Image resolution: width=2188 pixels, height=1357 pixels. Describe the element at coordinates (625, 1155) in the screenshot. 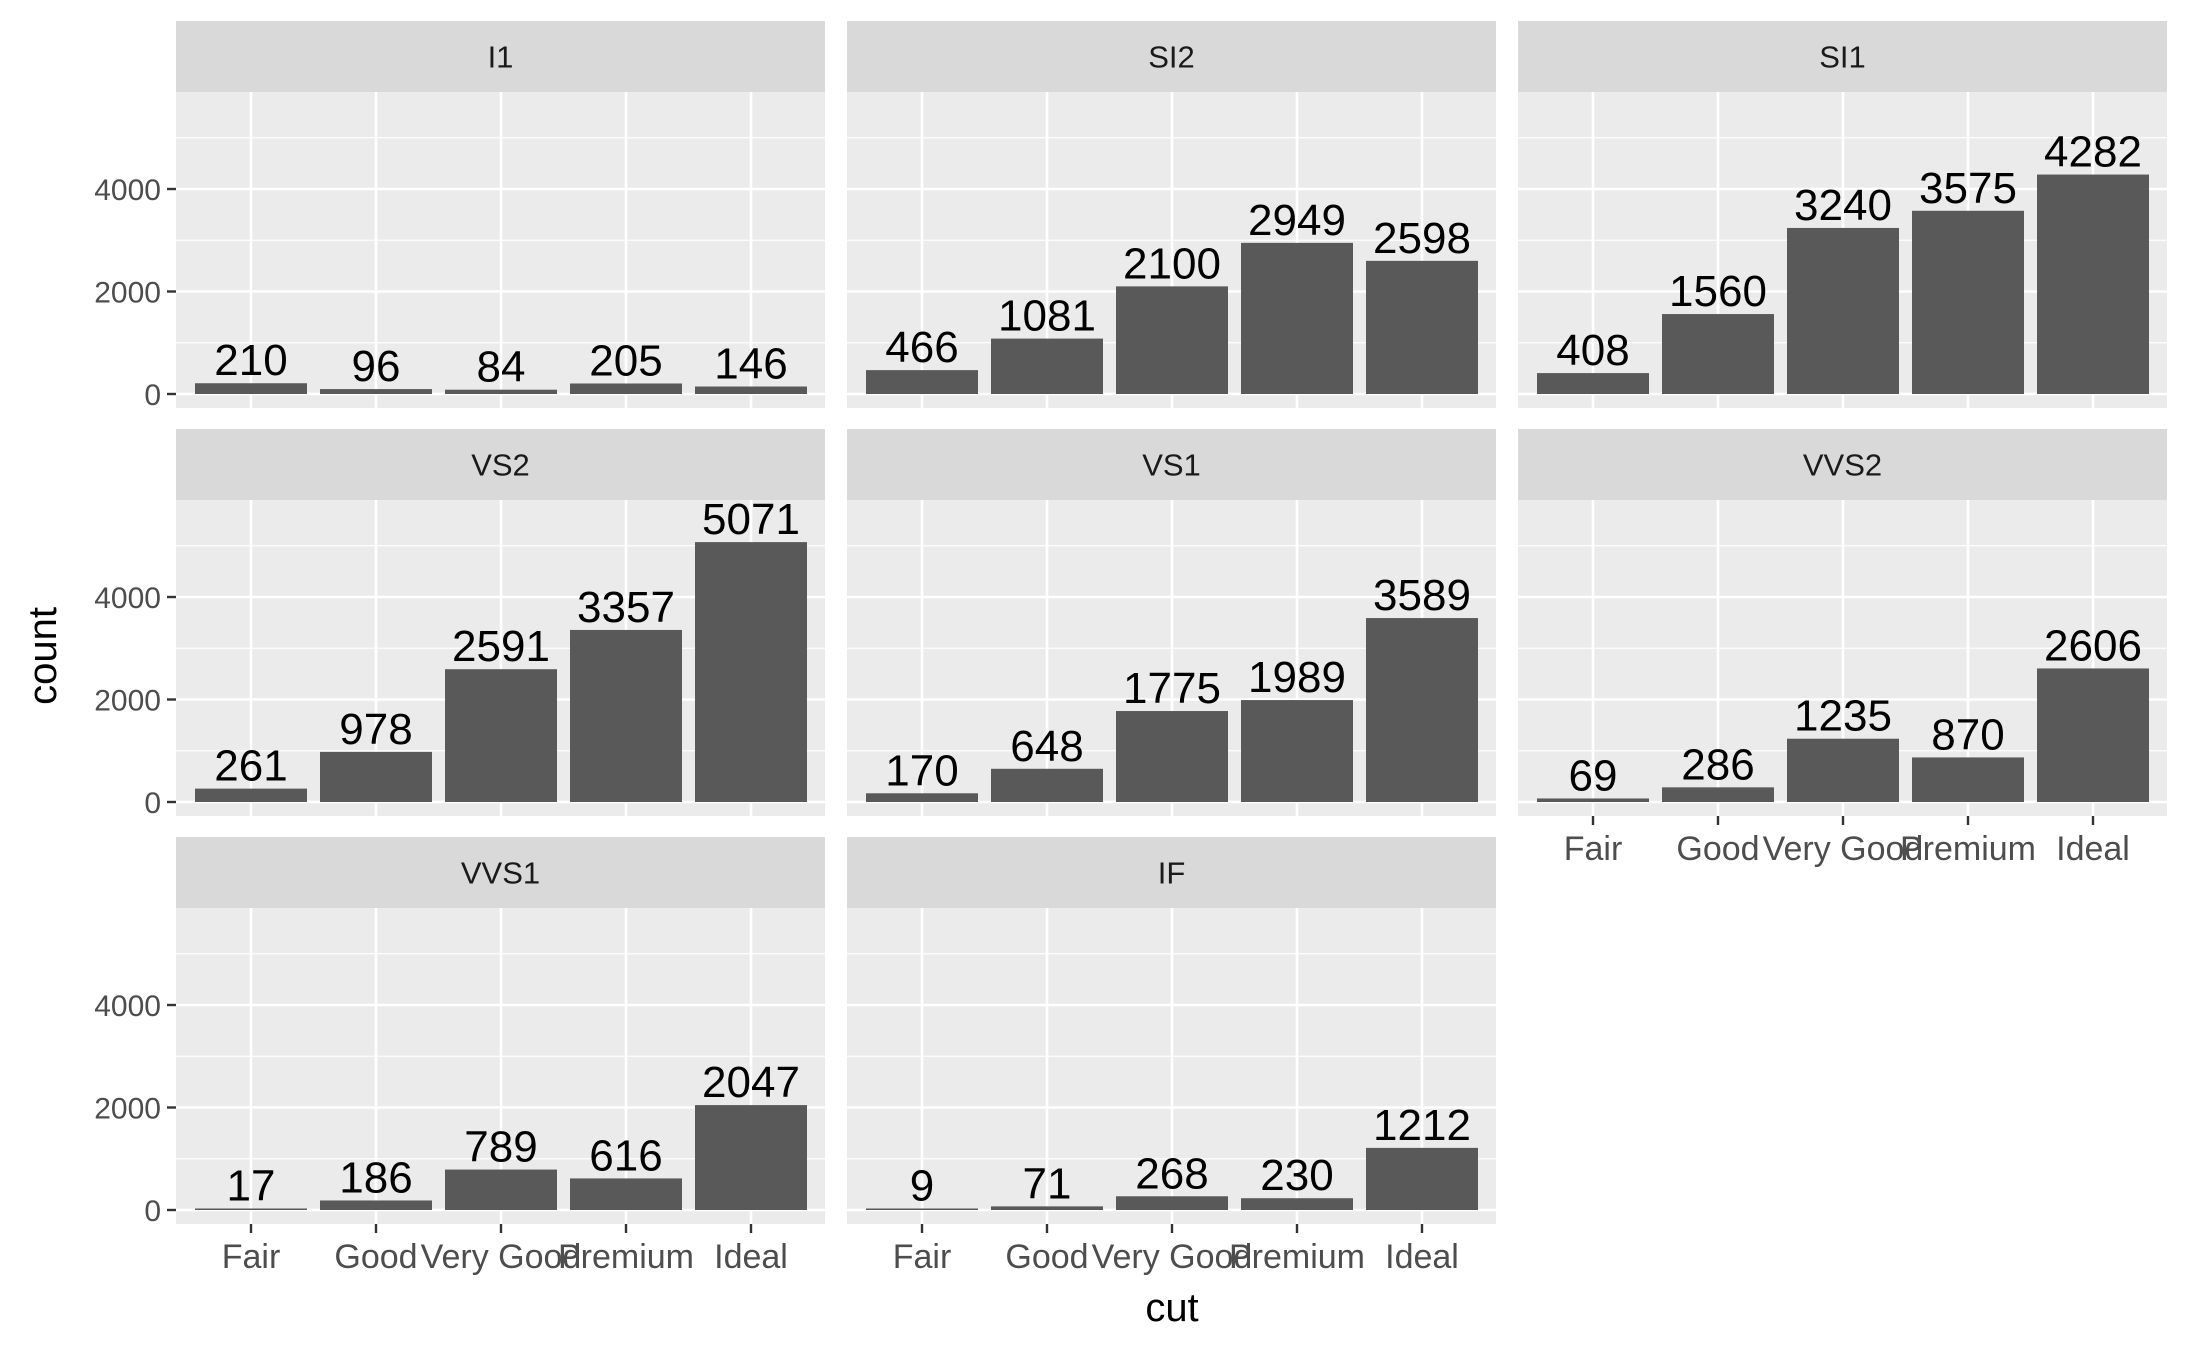

I see `data-label: 616` at that location.